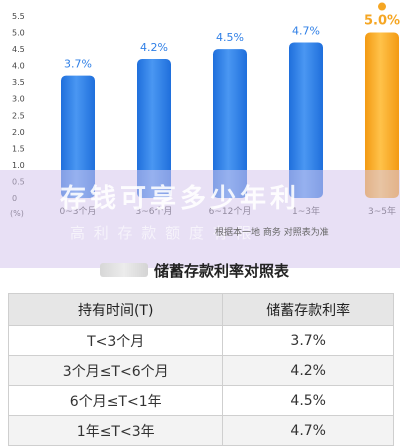 This screenshot has height=446, width=400. What do you see at coordinates (115, 430) in the screenshot?
I see `cell-period: 1年≤T<3年` at bounding box center [115, 430].